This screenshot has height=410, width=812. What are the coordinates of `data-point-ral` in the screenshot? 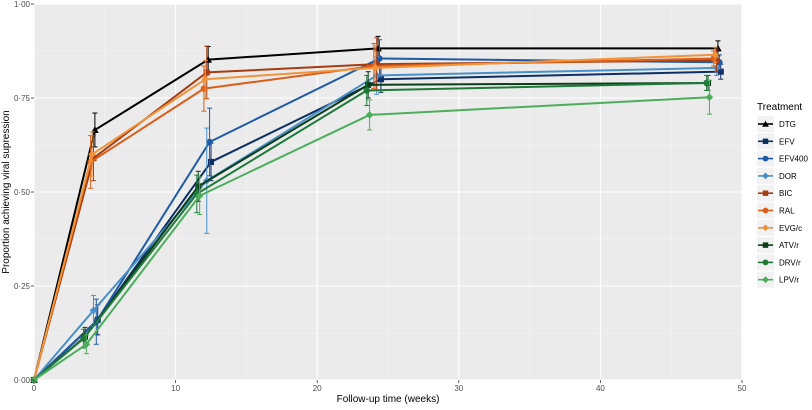 It's located at (204, 88).